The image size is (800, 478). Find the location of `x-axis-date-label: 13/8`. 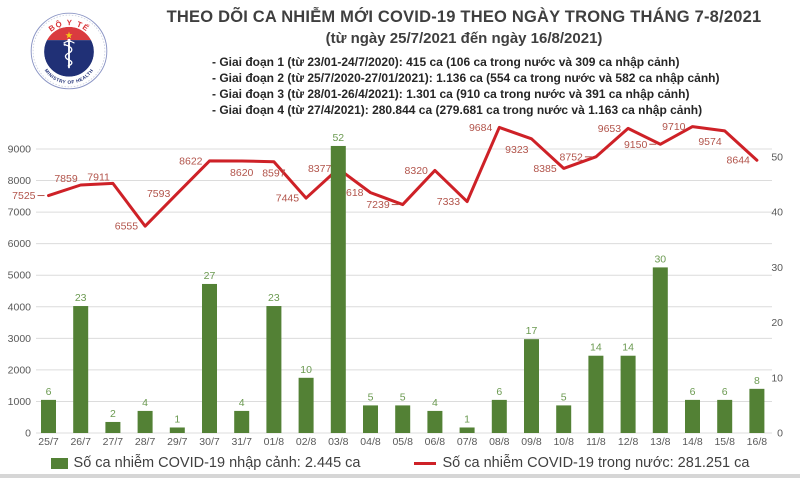

x-axis-date-label: 13/8 is located at coordinates (660, 442).